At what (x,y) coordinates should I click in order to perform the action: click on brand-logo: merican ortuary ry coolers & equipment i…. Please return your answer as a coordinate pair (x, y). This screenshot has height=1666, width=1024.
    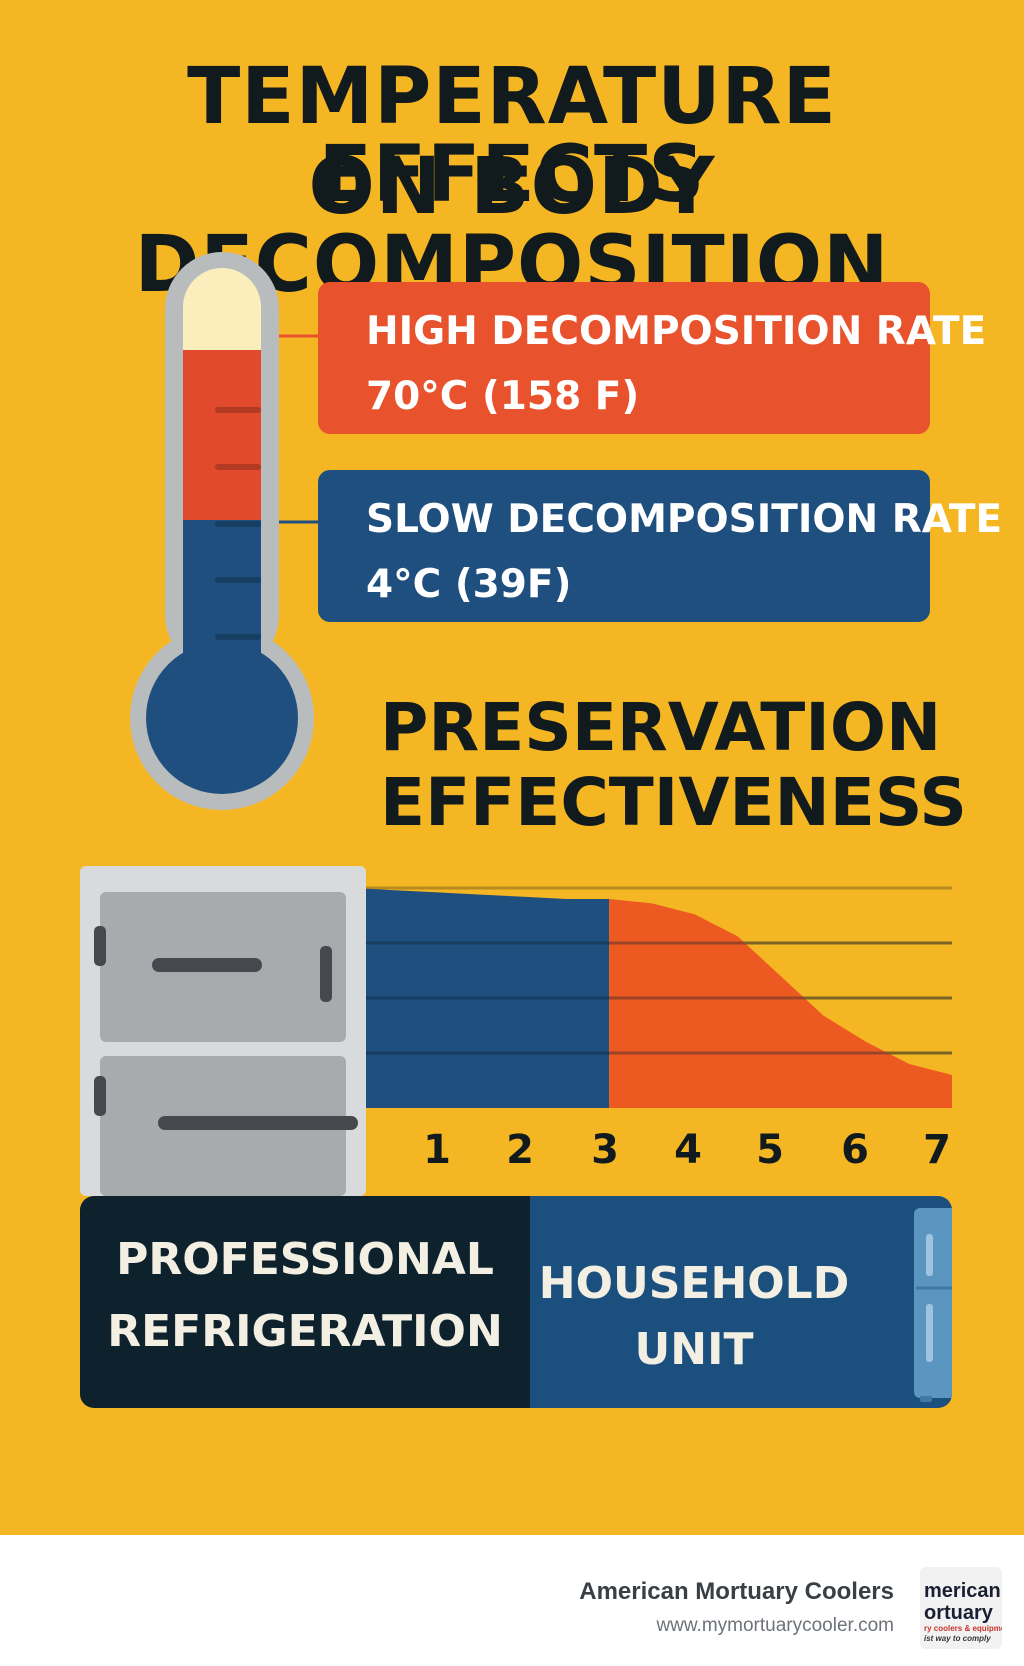
    Looking at the image, I should click on (961, 1608).